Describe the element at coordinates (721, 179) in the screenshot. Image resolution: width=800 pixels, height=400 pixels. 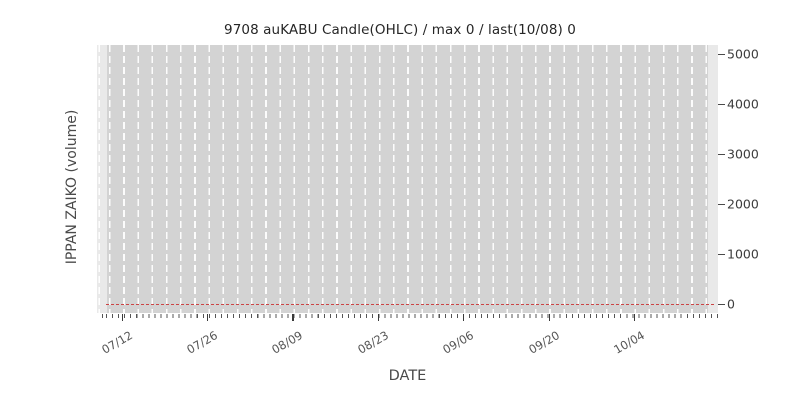
I see `y-axis-ticks` at that location.